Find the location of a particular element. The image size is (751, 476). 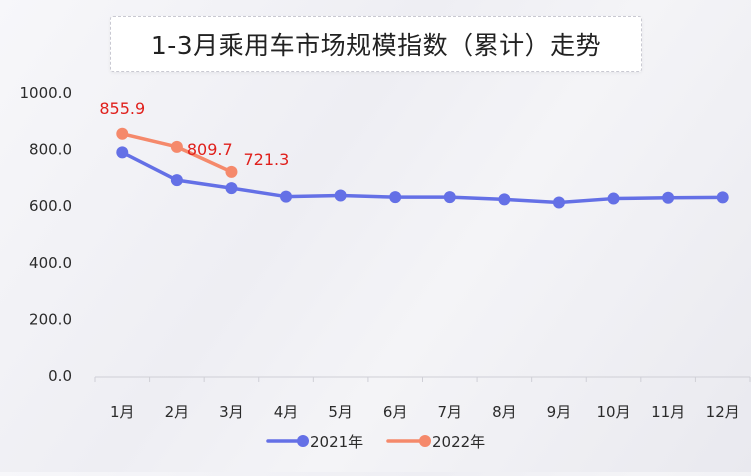

x-tick-label: 10月 is located at coordinates (613, 412).